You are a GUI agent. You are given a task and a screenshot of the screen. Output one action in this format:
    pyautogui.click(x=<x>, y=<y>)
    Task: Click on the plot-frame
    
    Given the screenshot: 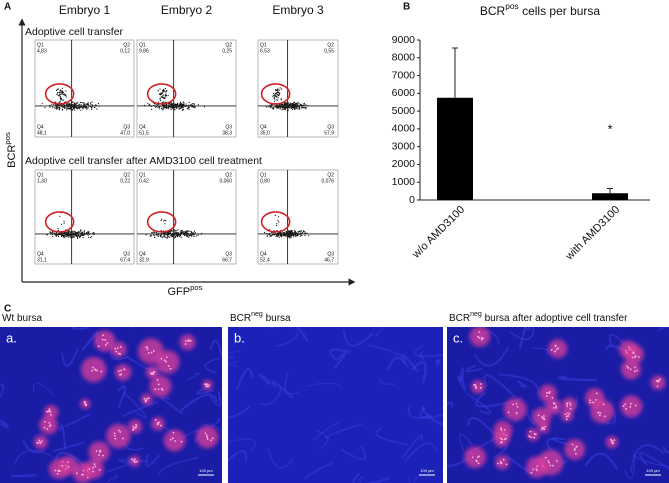 What is the action you would take?
    pyautogui.click(x=186, y=217)
    